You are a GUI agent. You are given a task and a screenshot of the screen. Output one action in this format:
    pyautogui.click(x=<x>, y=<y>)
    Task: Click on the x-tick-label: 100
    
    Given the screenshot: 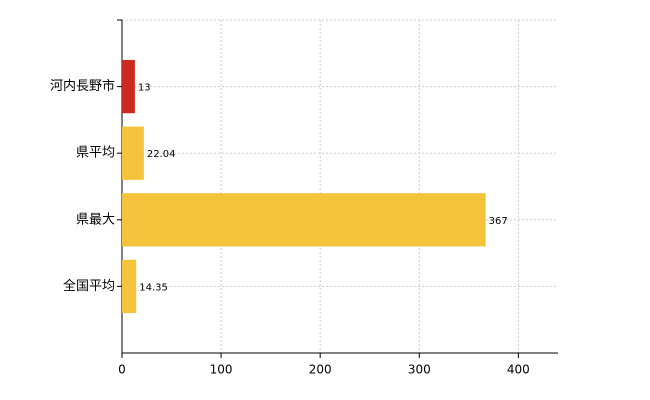 What is the action you would take?
    pyautogui.click(x=221, y=370)
    